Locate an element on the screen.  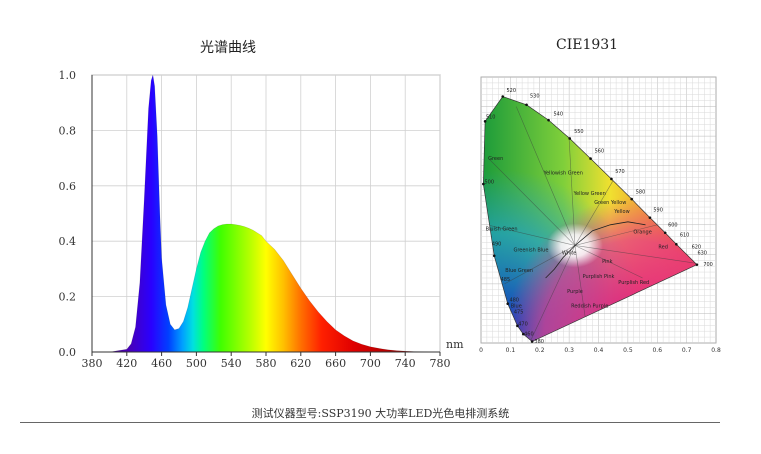
x-tick-label: 580 is located at coordinates (266, 363).